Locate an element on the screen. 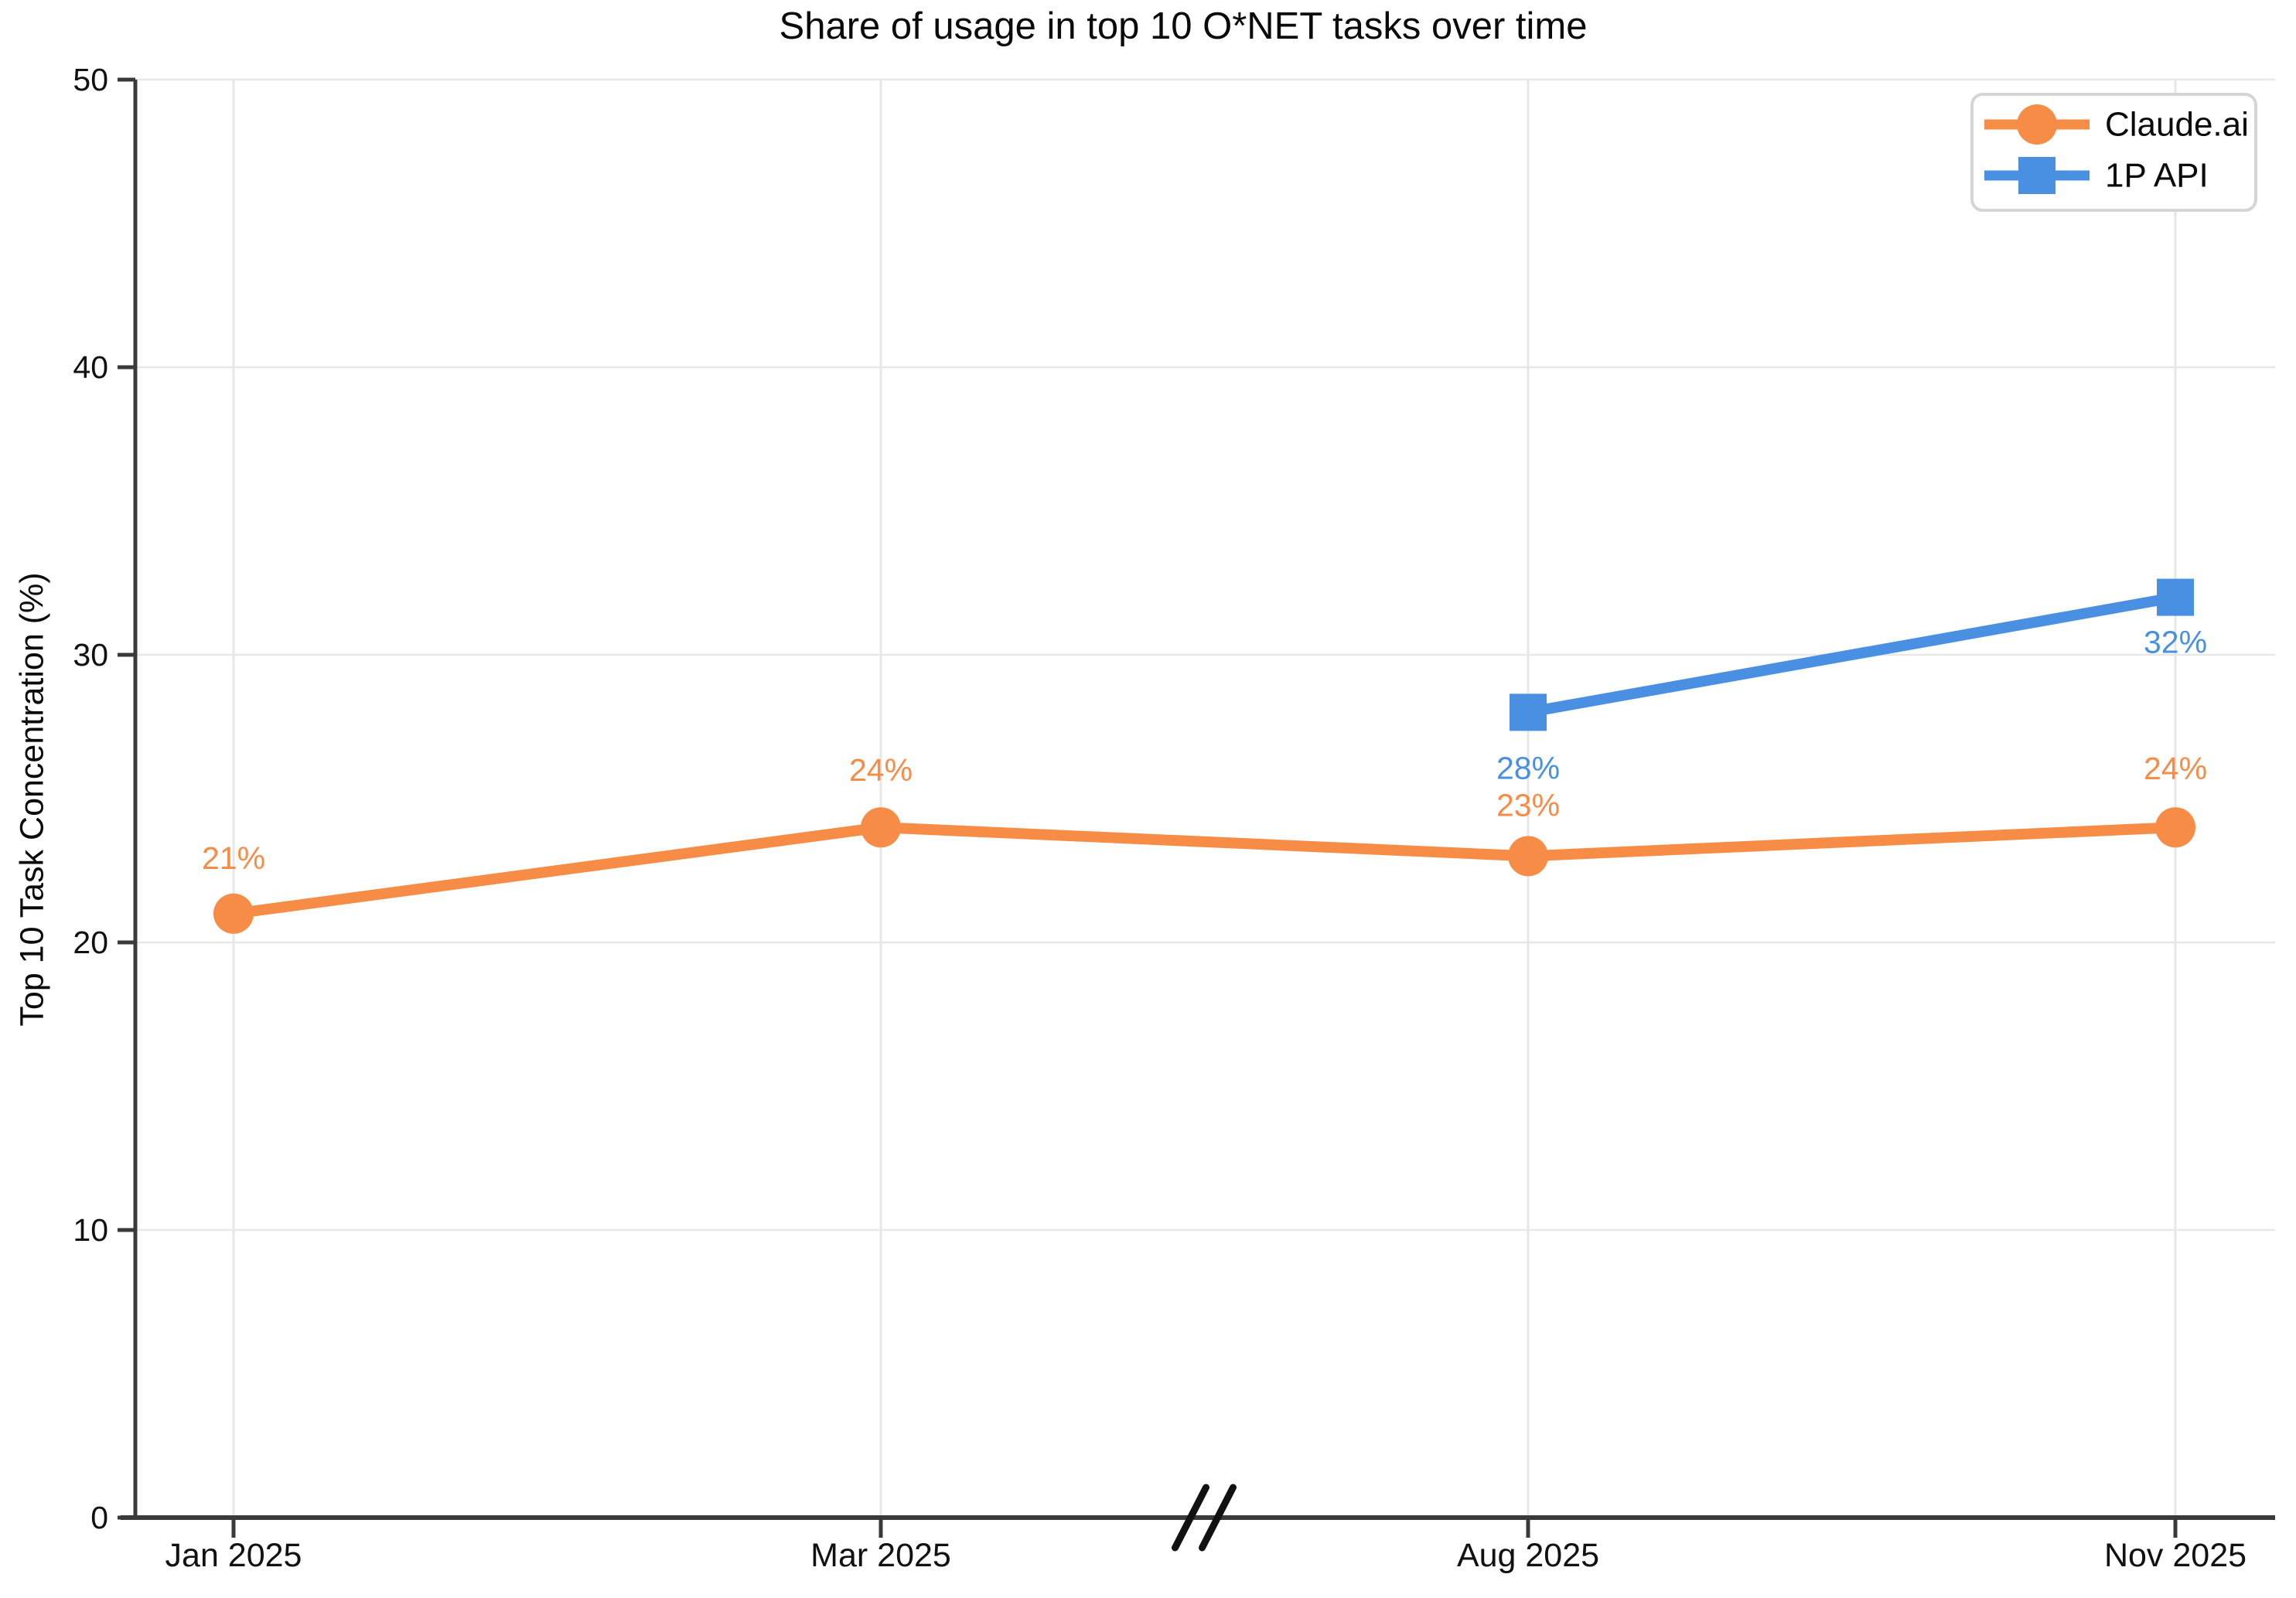 Image resolution: width=2296 pixels, height=1598 pixels. x-tick-label: Jan 2025 is located at coordinates (233, 1555).